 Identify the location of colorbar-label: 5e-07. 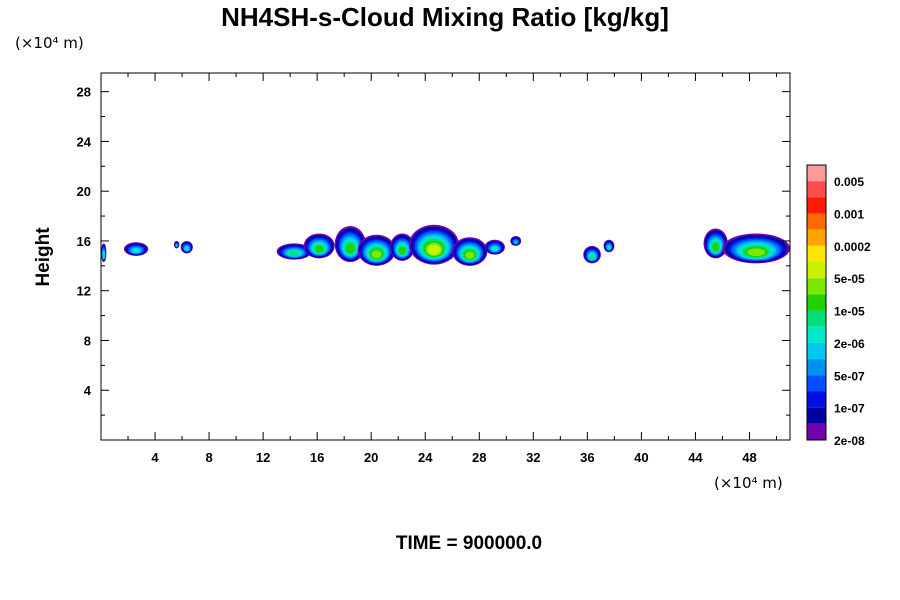
(849, 376).